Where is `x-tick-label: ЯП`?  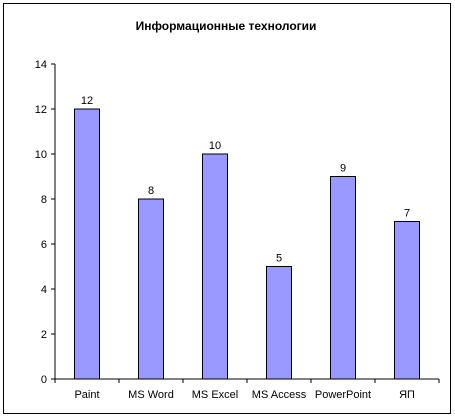
x-tick-label: ЯП is located at coordinates (407, 395).